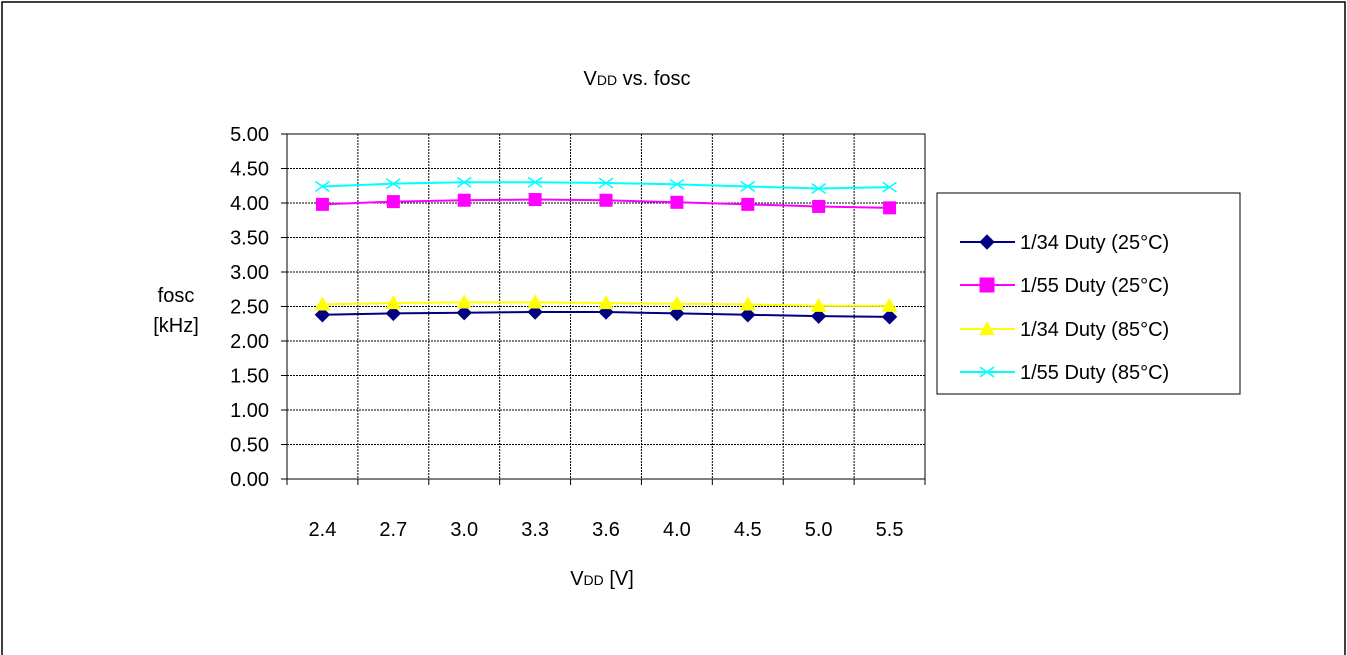 This screenshot has width=1347, height=655. Describe the element at coordinates (323, 530) in the screenshot. I see `x-tick-label: 2.4` at that location.